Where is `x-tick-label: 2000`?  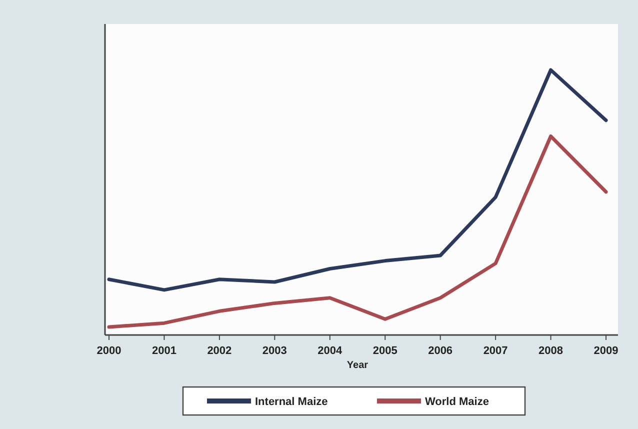
x-tick-label: 2000 is located at coordinates (109, 351).